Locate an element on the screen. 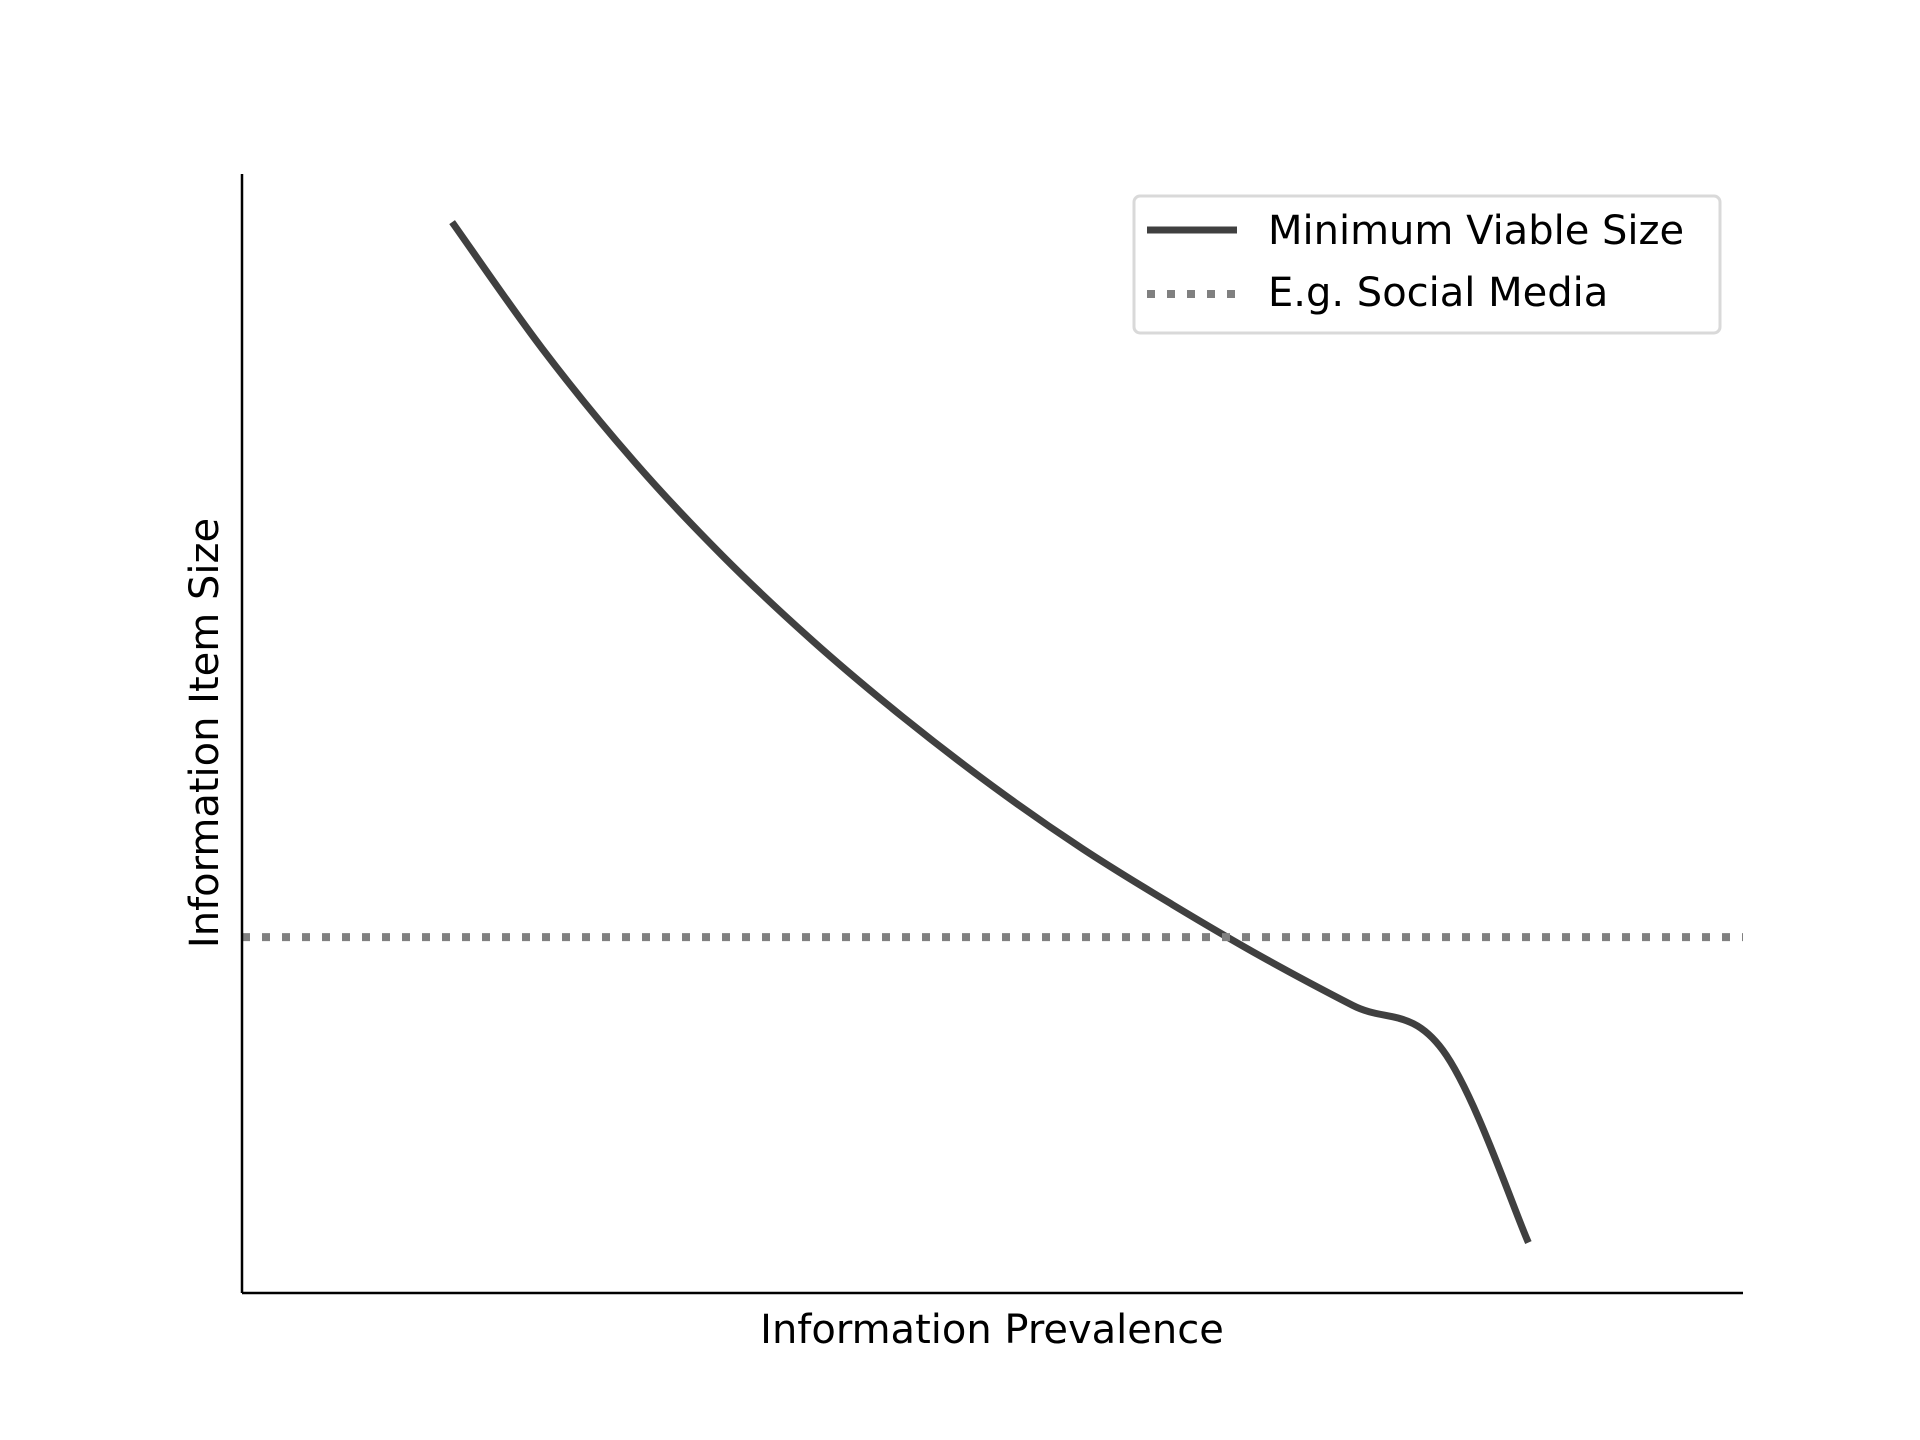 The height and width of the screenshot is (1440, 1920). legend-label-minimum-viable-size: Minimum Viable Size is located at coordinates (1476, 231).